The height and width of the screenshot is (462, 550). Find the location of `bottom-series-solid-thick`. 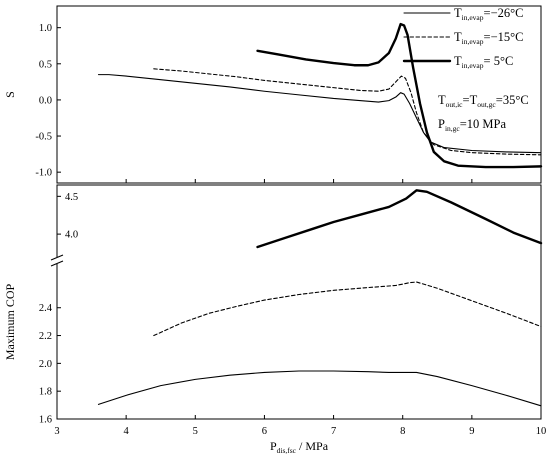

bottom-series-solid-thick is located at coordinates (399, 219).